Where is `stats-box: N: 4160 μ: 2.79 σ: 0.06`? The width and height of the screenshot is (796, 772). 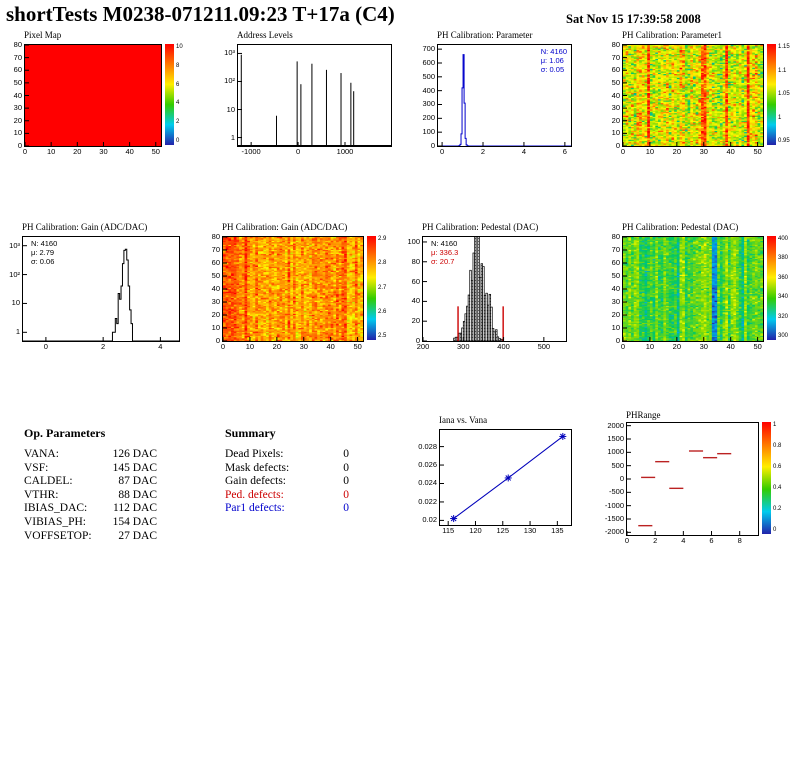
stats-box: N: 4160 μ: 2.79 σ: 0.06 is located at coordinates (44, 252).